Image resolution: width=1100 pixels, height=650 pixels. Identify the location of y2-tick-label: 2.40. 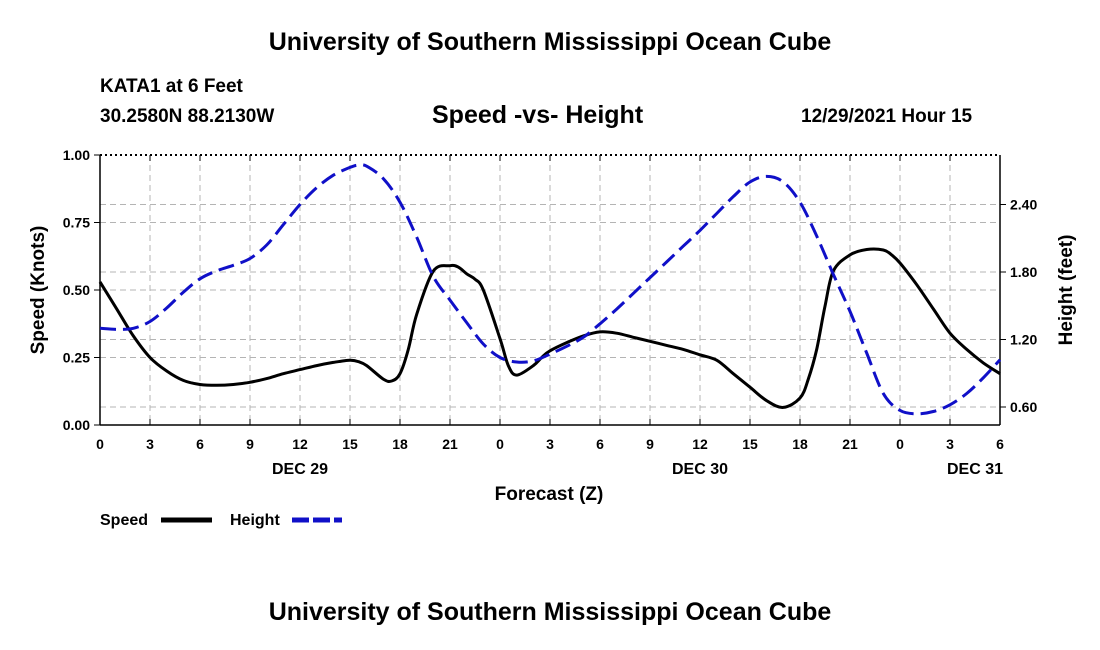
(1023, 205).